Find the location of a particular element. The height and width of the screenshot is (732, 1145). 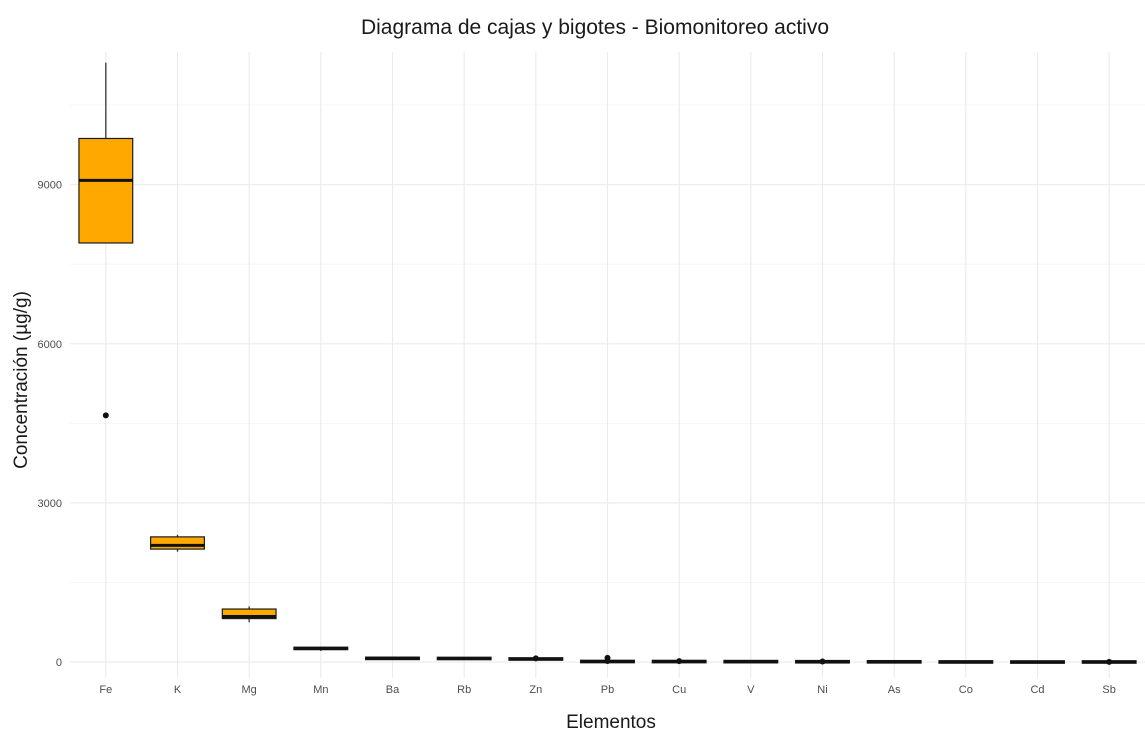

box-Co is located at coordinates (966, 662).